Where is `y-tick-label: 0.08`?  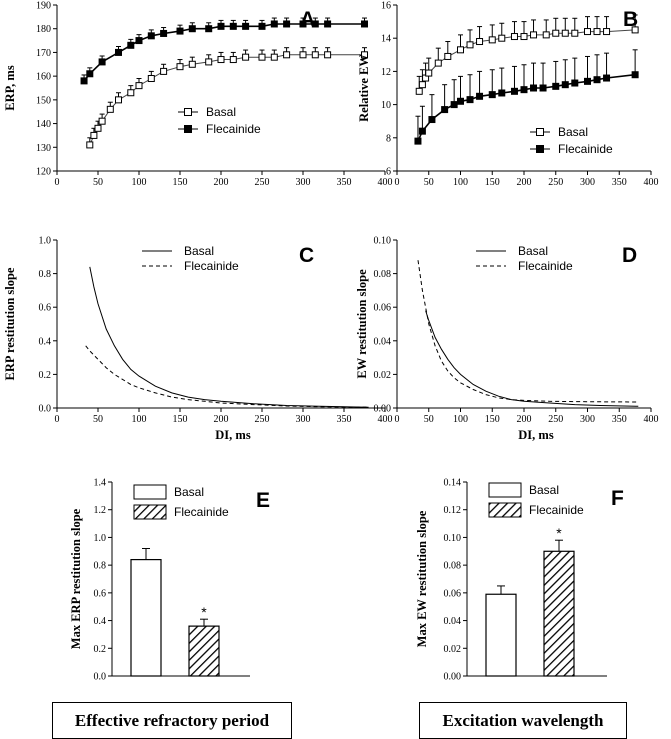 y-tick-label: 0.08 is located at coordinates (383, 274).